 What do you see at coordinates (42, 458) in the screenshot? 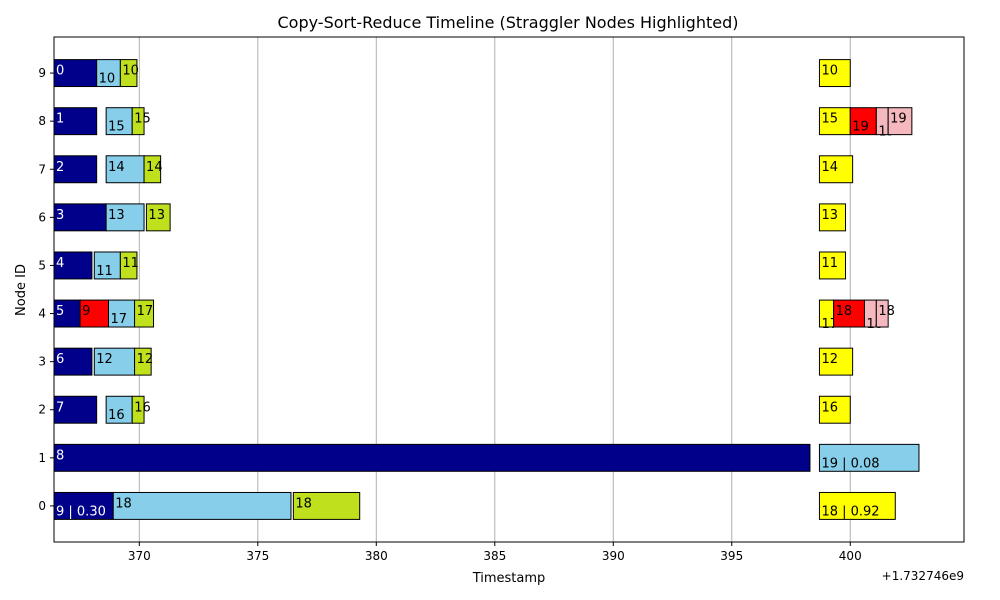
I see `y-tick-label-straggler: 1` at bounding box center [42, 458].